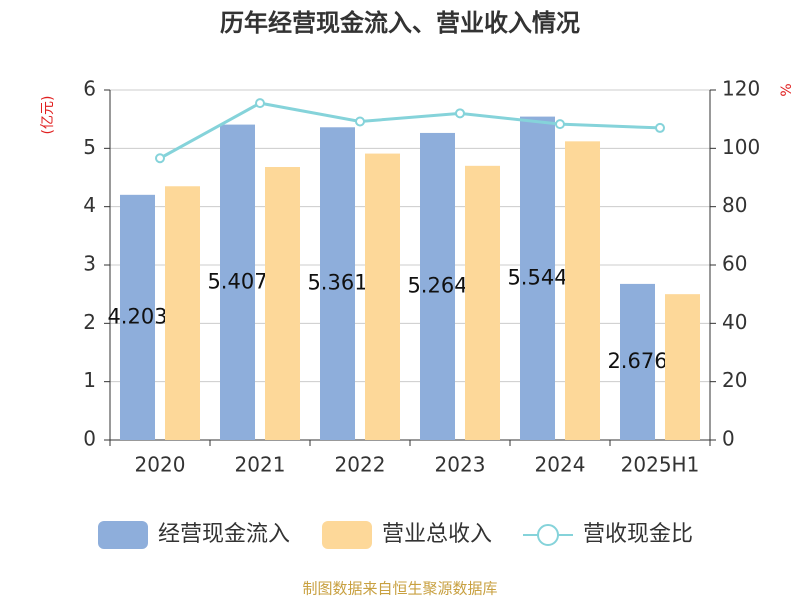  I want to click on y-axis-label: (亿元), so click(48, 115).